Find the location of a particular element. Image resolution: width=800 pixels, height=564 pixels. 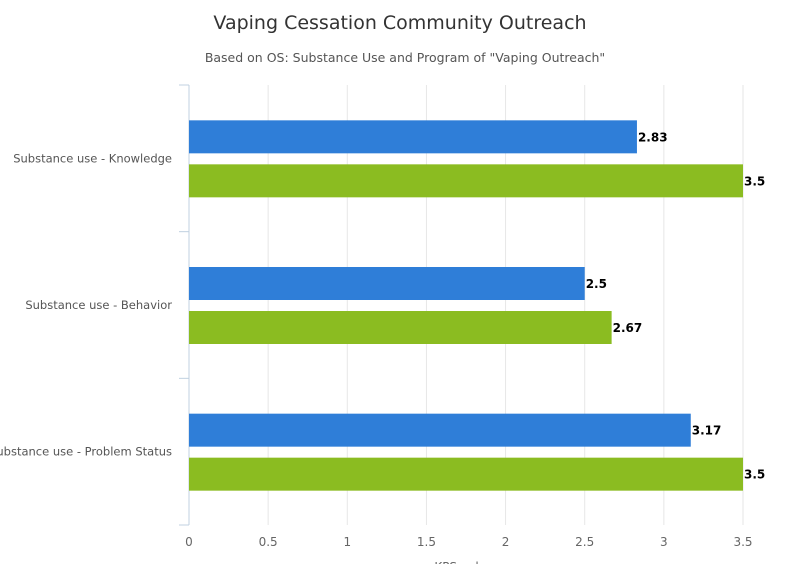

chart-title: Vaping Cessation Community Outreach is located at coordinates (400, 23).